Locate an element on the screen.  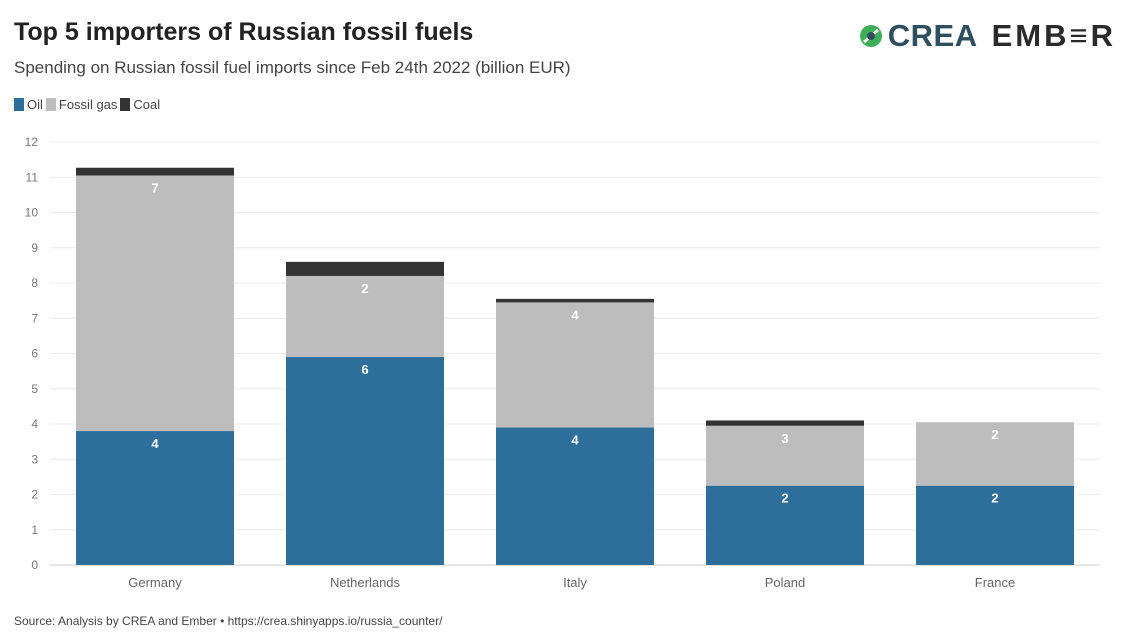
ember-logo: EMB≡R is located at coordinates (1053, 35).